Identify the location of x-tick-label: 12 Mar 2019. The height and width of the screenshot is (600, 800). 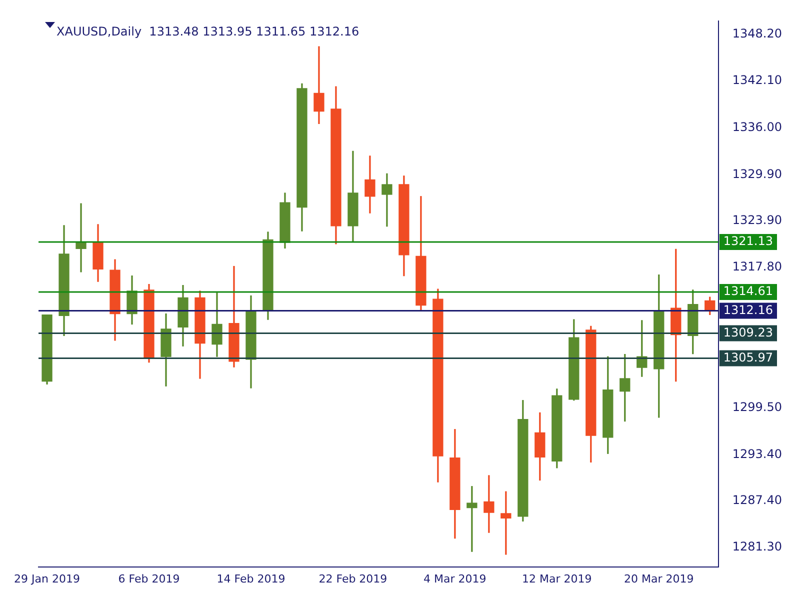
(557, 579).